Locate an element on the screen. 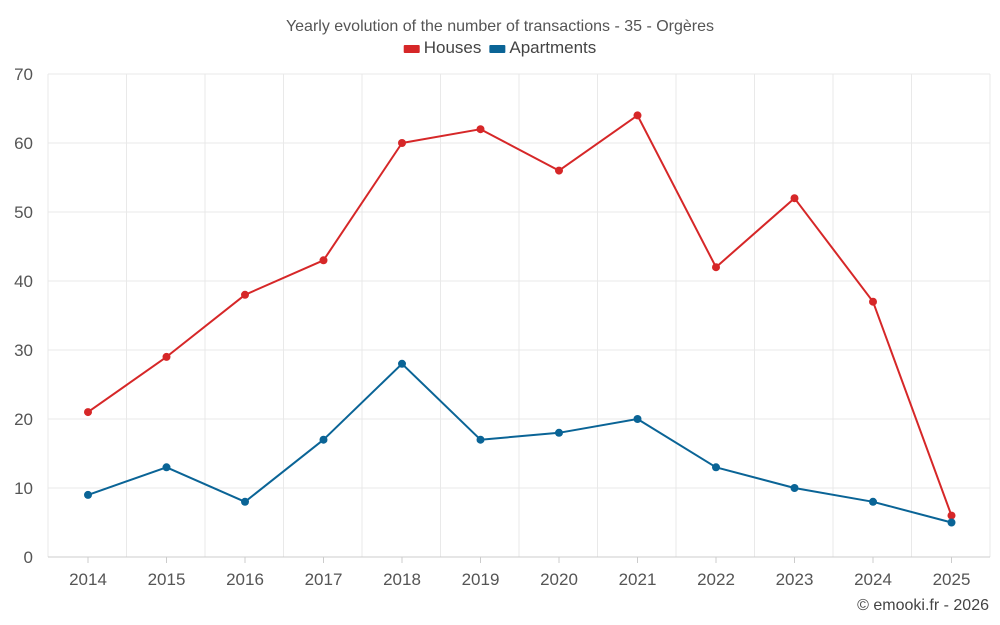 The image size is (1000, 625). x-tick-label: 2015 is located at coordinates (167, 579).